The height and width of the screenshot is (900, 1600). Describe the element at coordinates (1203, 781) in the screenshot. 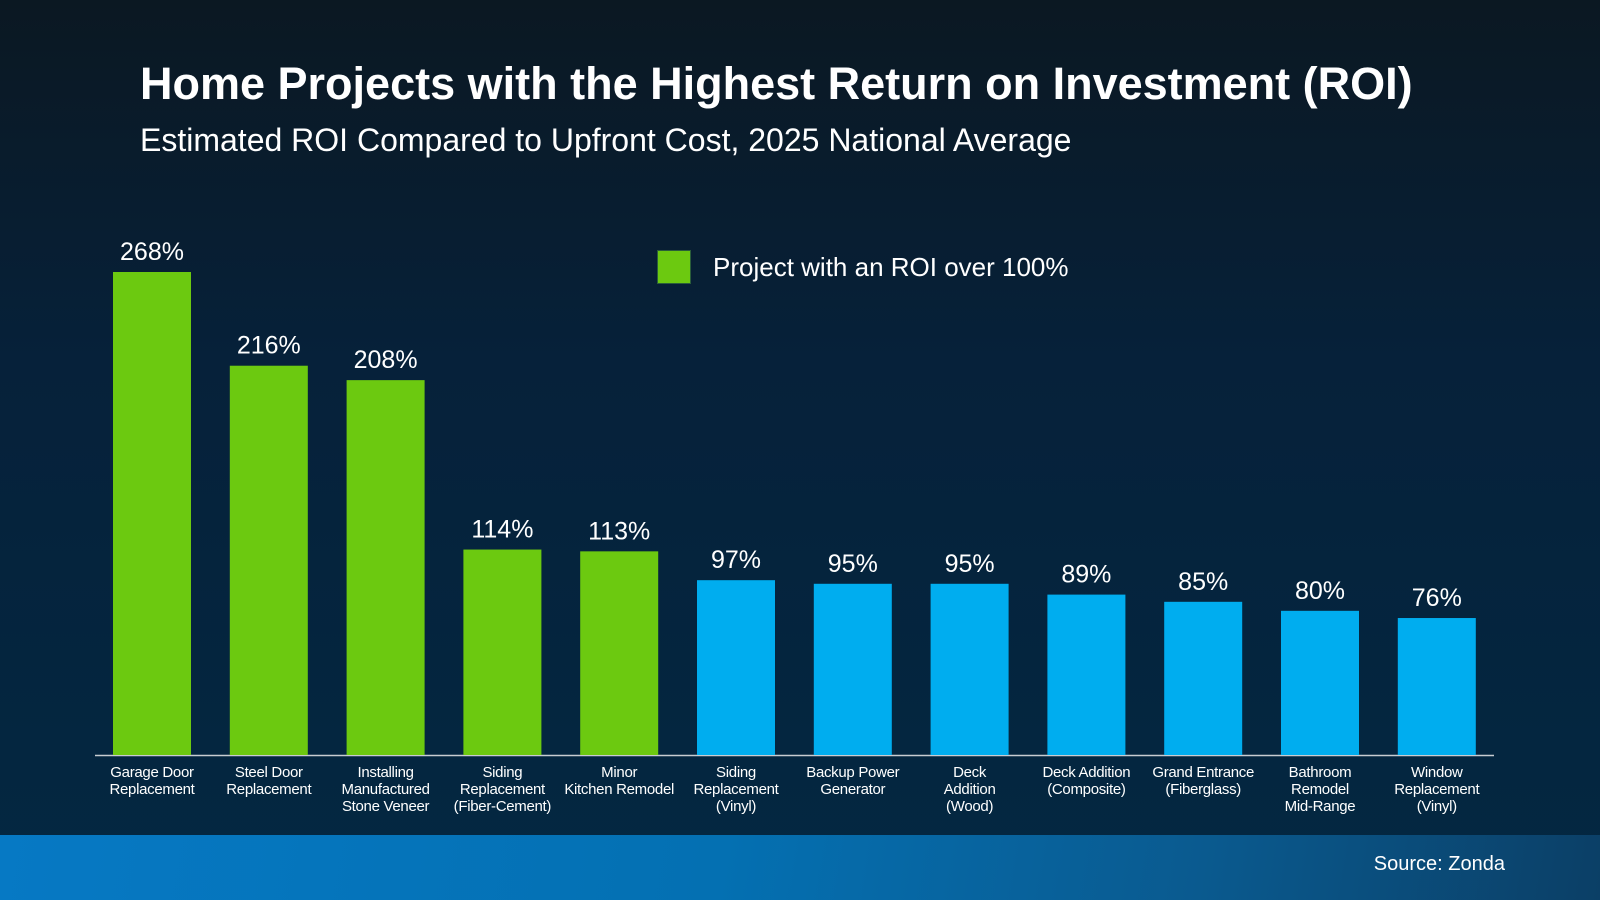

I see `x-tick-label: Grand Entrance (Fiberglass)` at that location.